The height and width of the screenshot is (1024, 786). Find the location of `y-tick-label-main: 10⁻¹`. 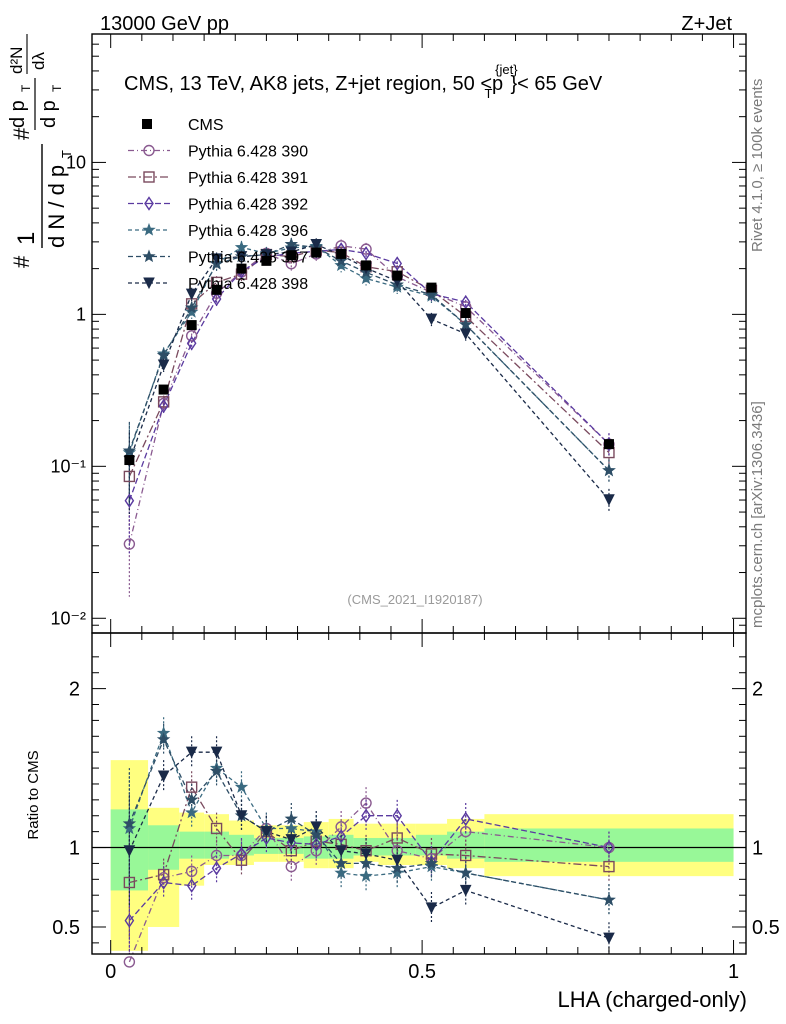

y-tick-label-main: 10⁻¹ is located at coordinates (68, 466).